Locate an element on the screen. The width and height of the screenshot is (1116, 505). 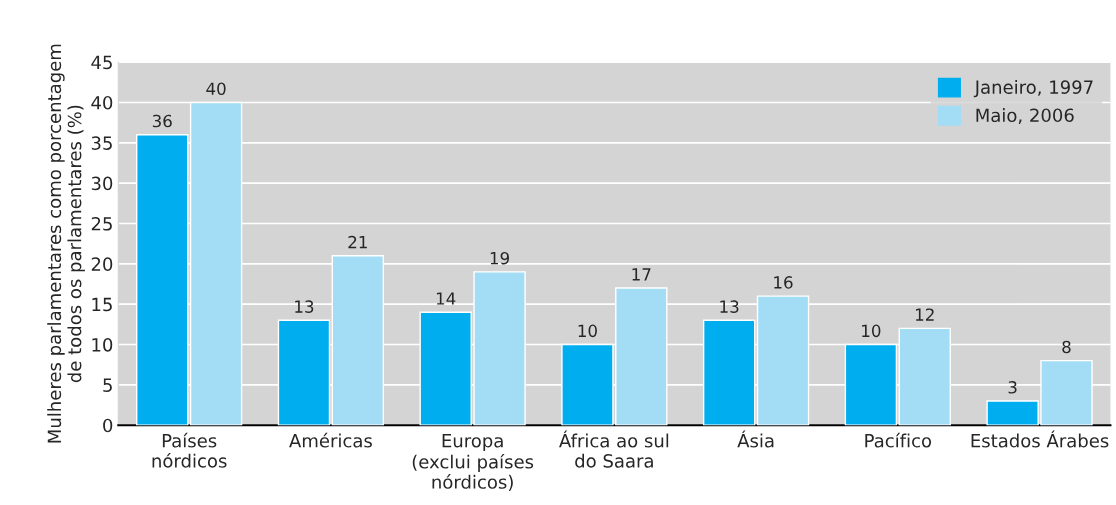
data-label: 36 is located at coordinates (162, 121).